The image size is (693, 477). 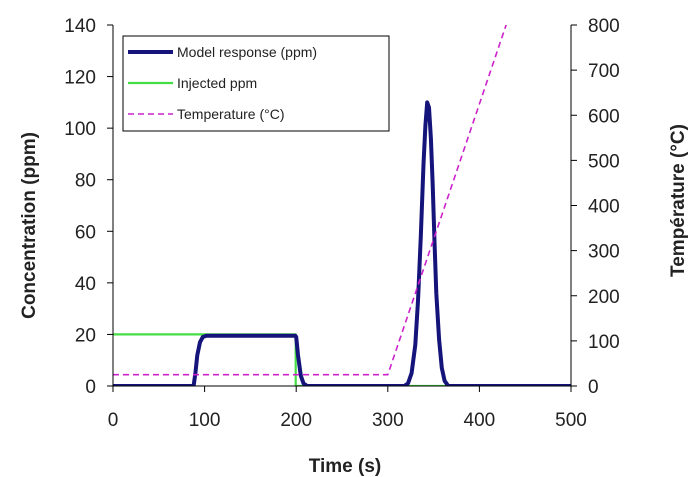 What do you see at coordinates (388, 420) in the screenshot?
I see `x-tick-label: 300` at bounding box center [388, 420].